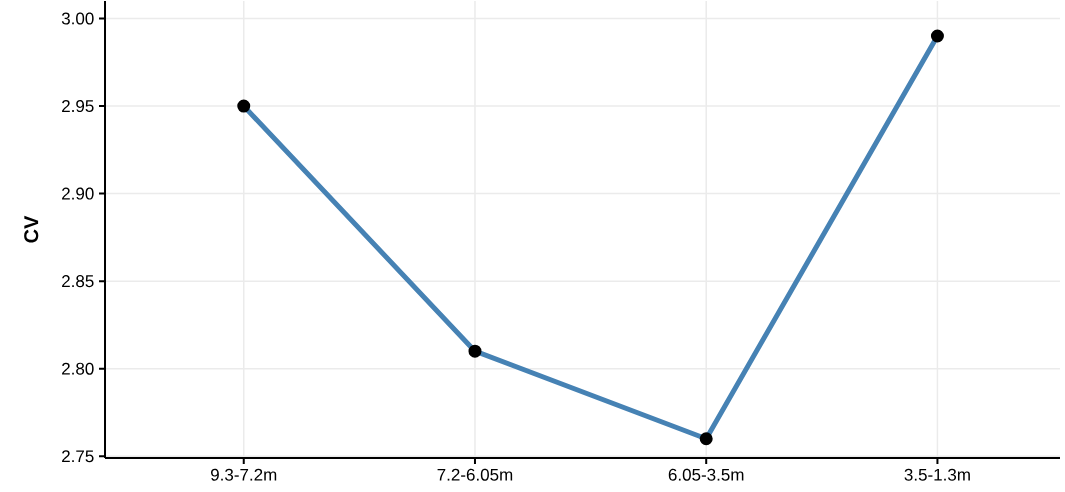 The width and height of the screenshot is (1065, 492). Describe the element at coordinates (77, 18) in the screenshot. I see `y-tick-label: 3.00` at that location.